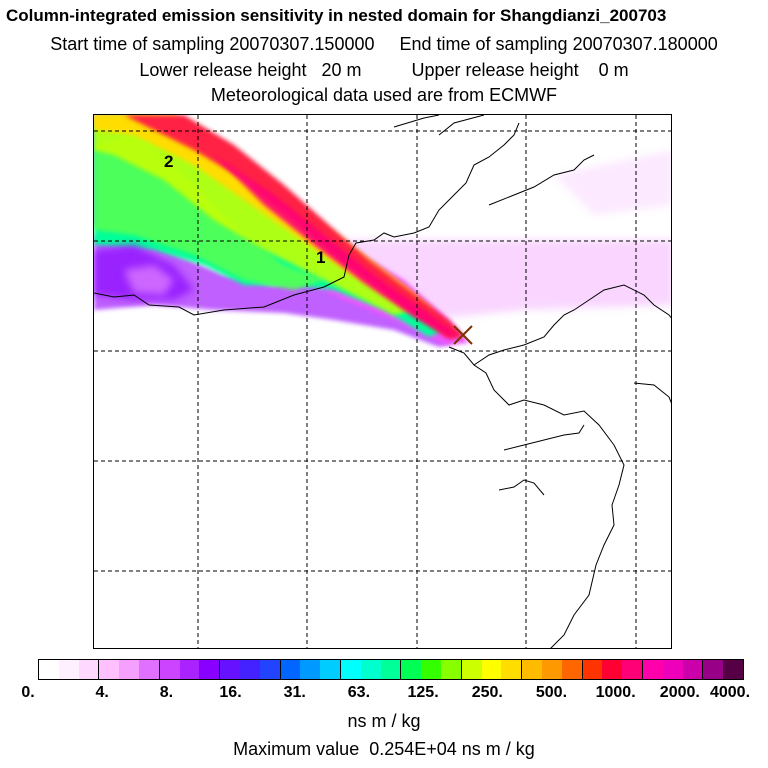 This screenshot has width=768, height=768. I want to click on map-label-2: 2, so click(168, 161).